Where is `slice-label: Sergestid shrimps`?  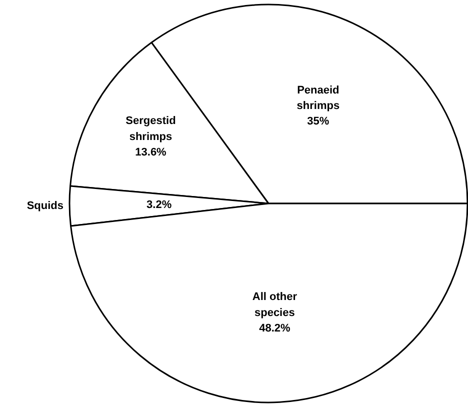 slice-label: Sergestid shrimps is located at coordinates (151, 129).